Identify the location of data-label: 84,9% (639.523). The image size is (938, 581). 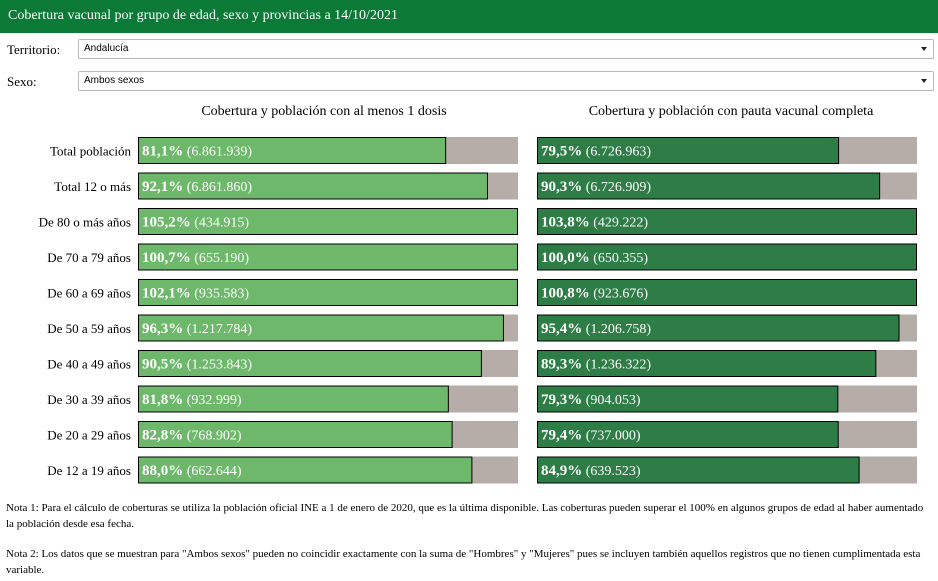
(591, 471).